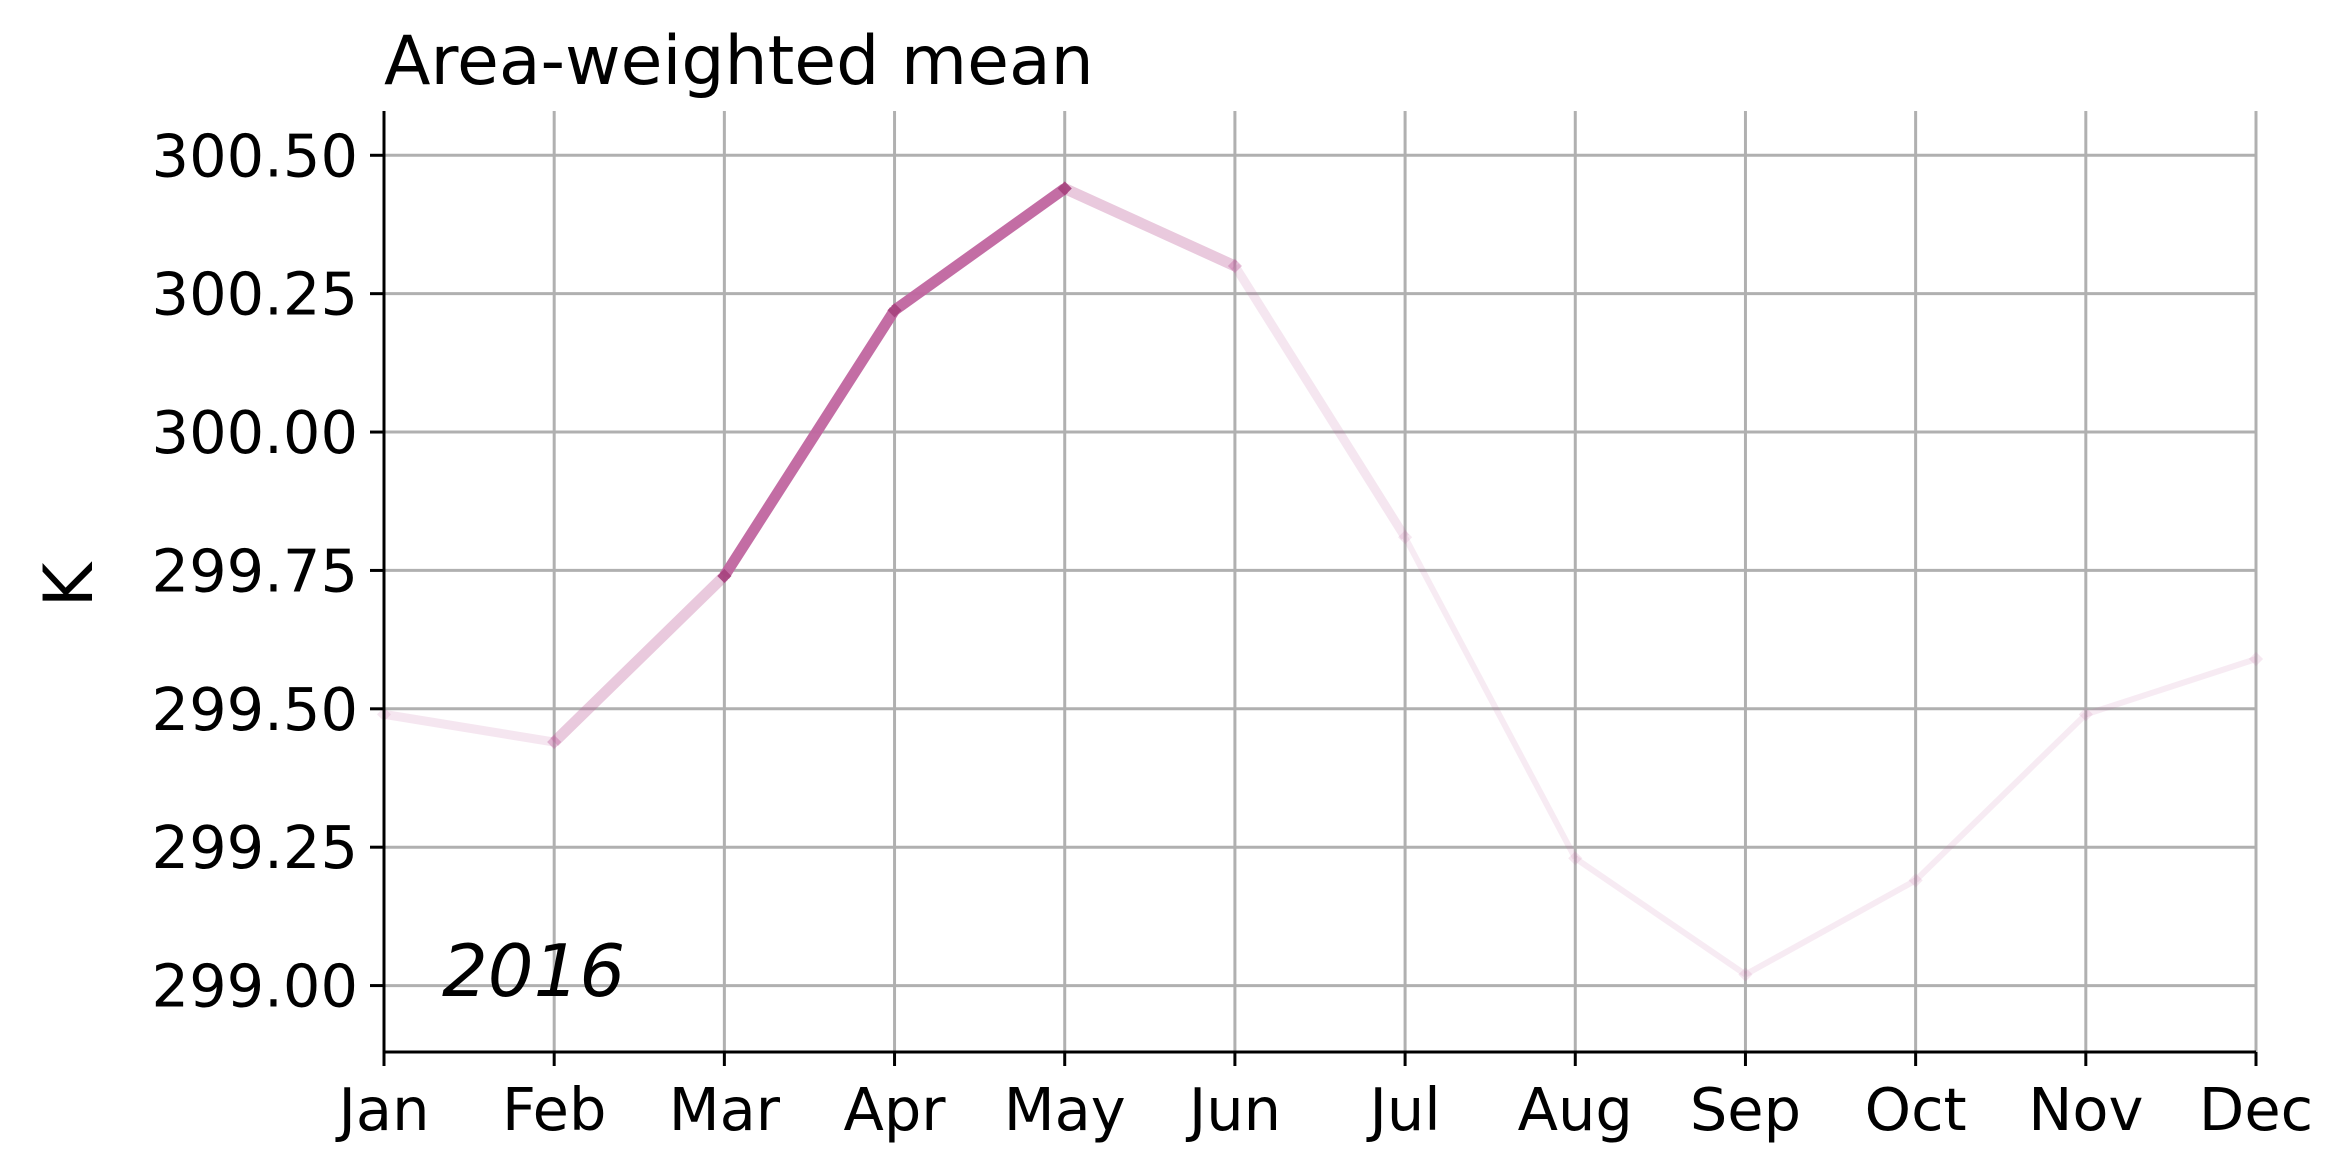 The image size is (2342, 1169). Describe the element at coordinates (255, 709) in the screenshot. I see `y-tick-label: 299.50` at that location.